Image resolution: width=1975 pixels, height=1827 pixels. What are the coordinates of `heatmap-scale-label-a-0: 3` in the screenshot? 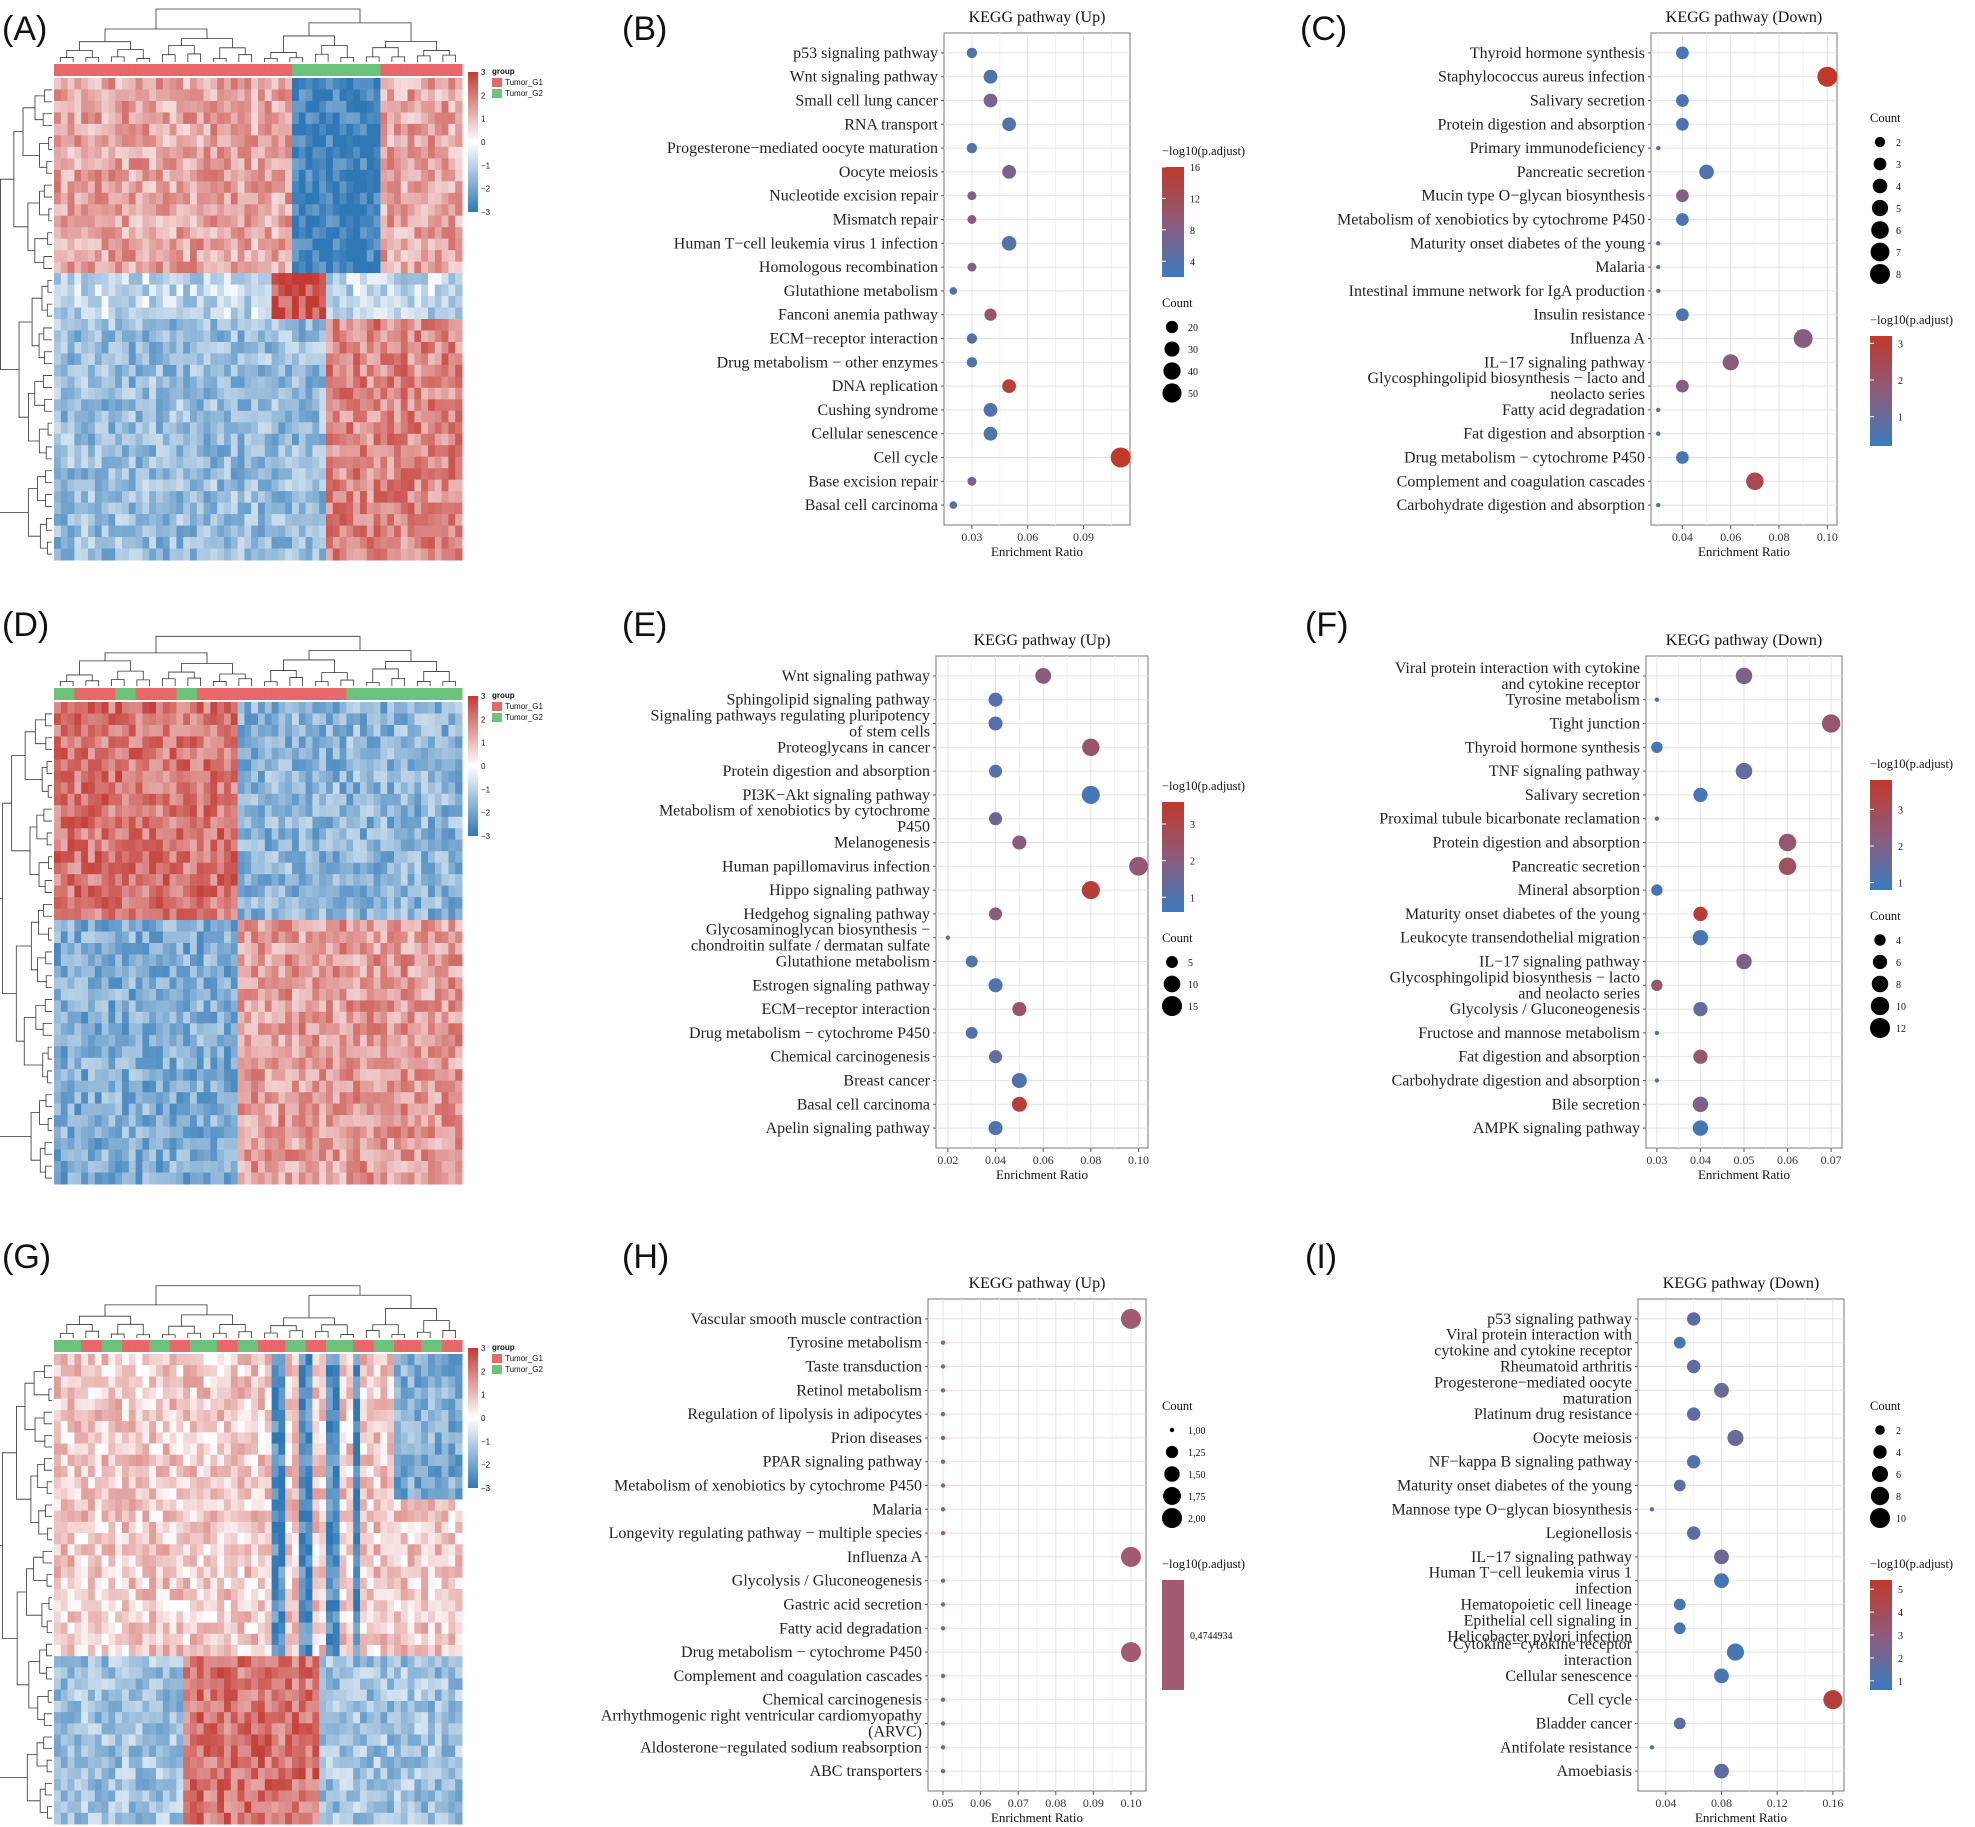 It's located at (483, 72).